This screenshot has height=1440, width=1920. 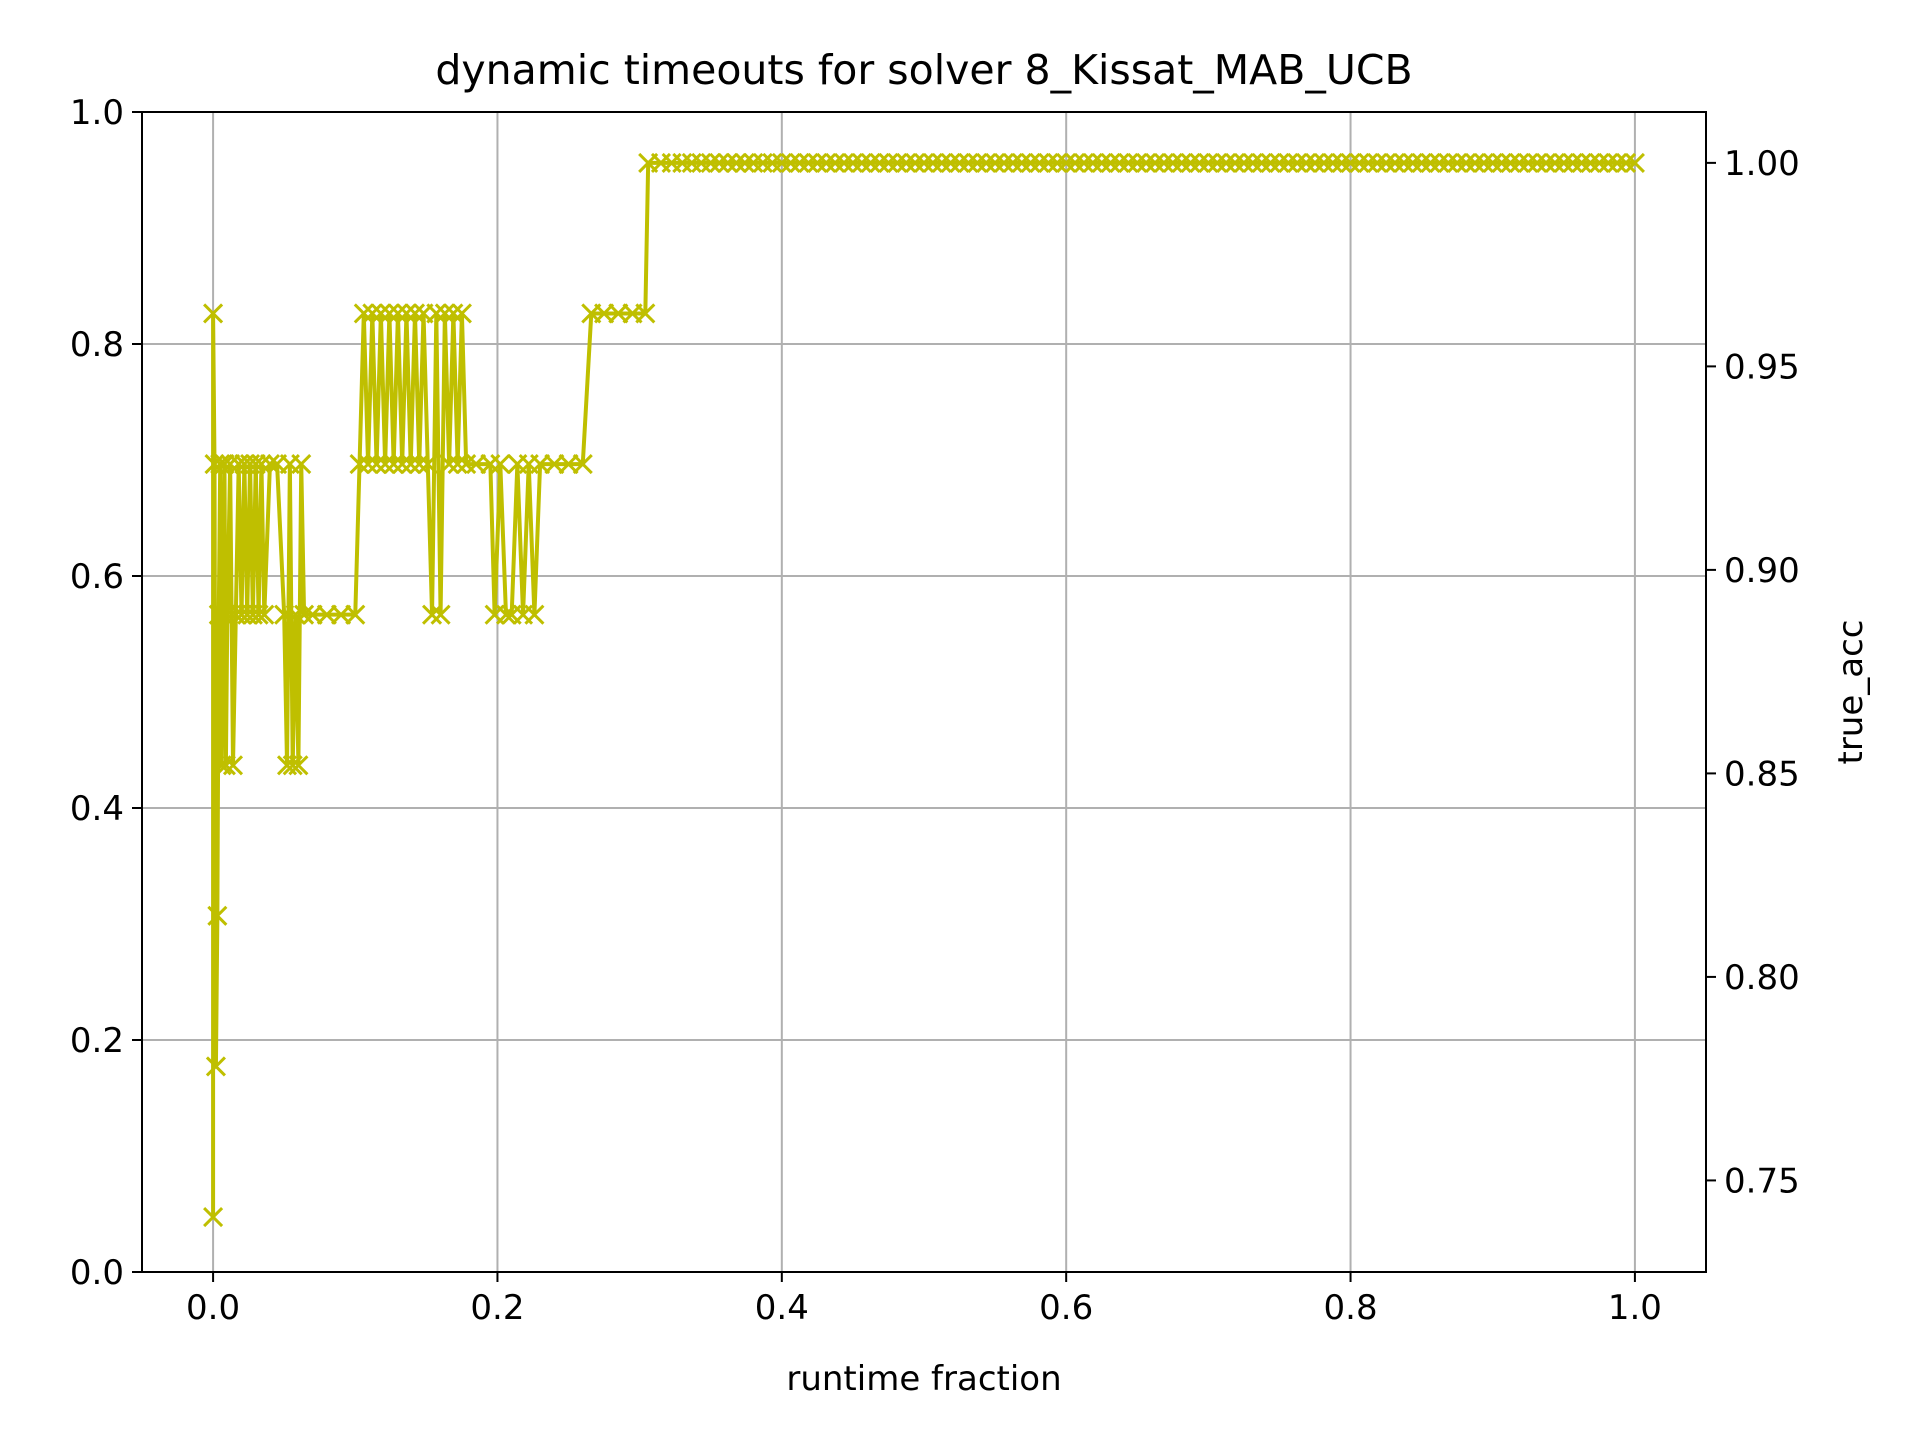 I want to click on y2-axis-label: true_acc, so click(x=1851, y=692).